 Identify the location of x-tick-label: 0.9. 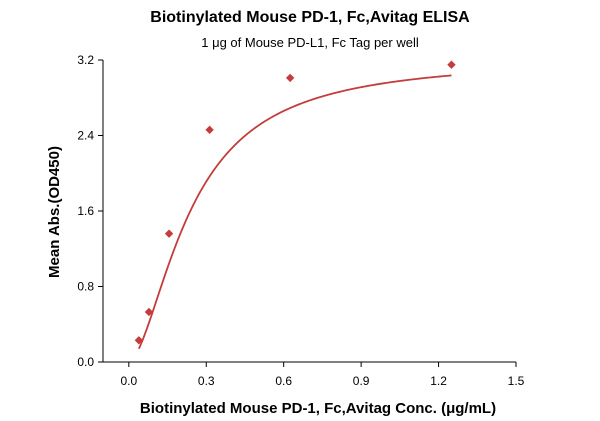
(361, 381).